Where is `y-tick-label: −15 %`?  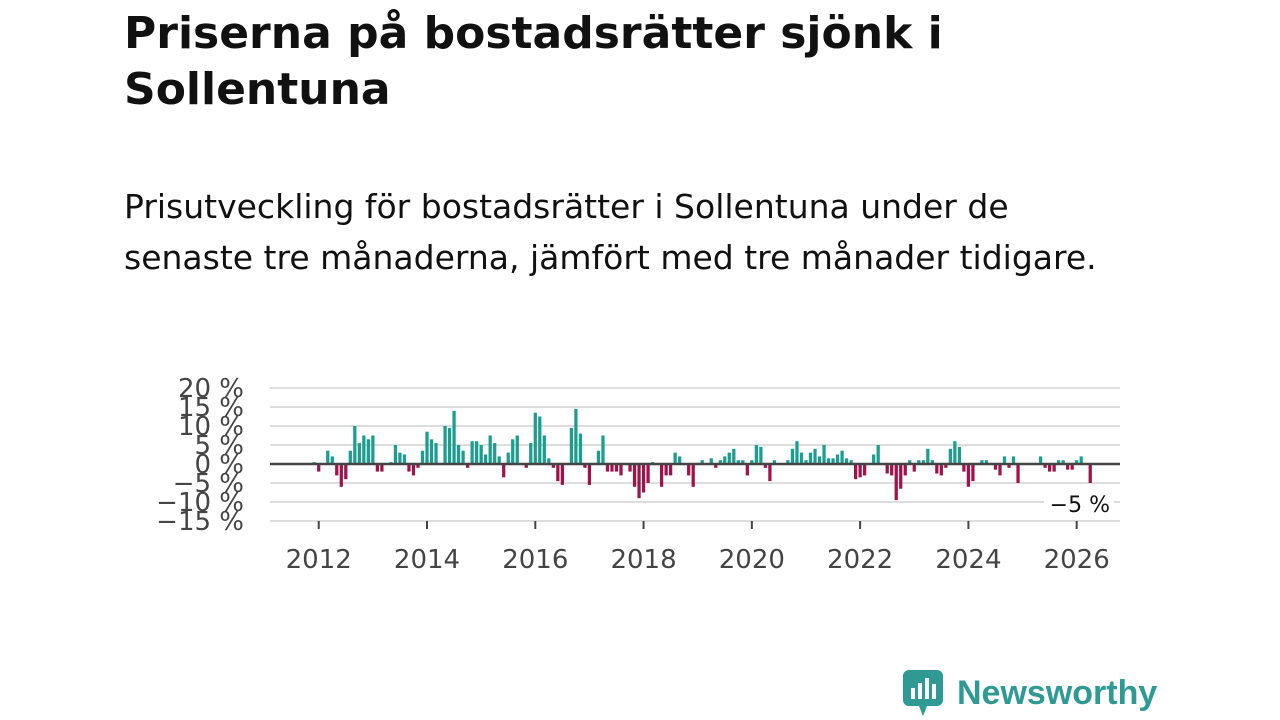
y-tick-label: −15 % is located at coordinates (200, 522).